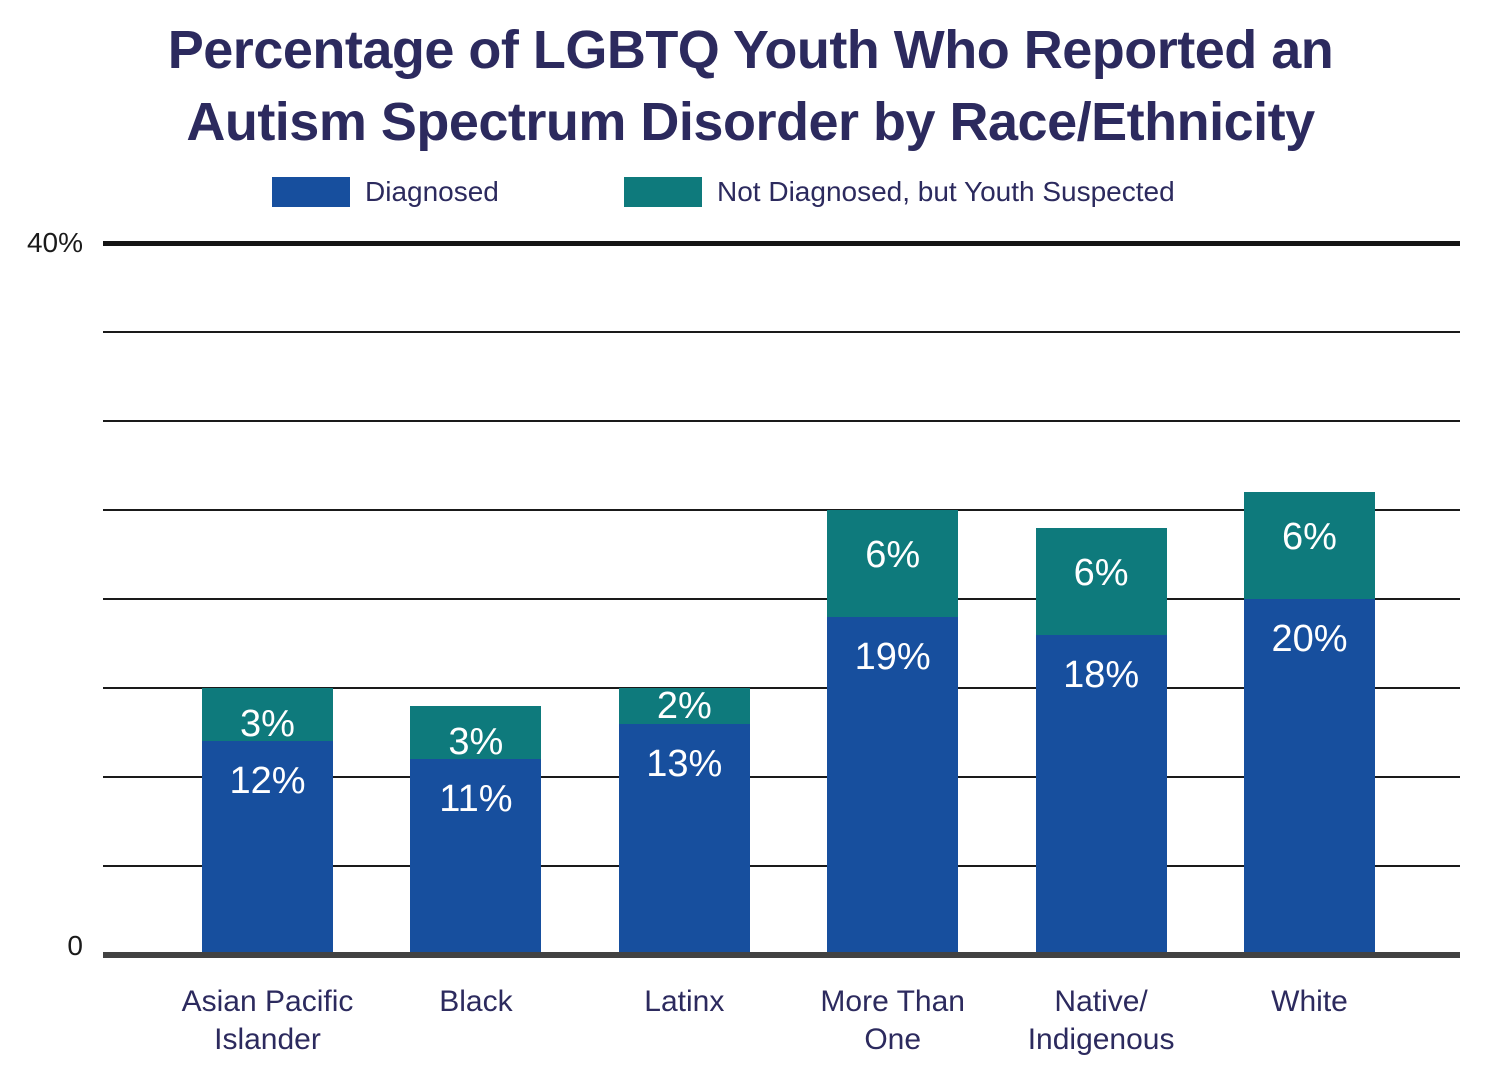  I want to click on bar-group-more-than-one: 6% 19%, so click(893, 732).